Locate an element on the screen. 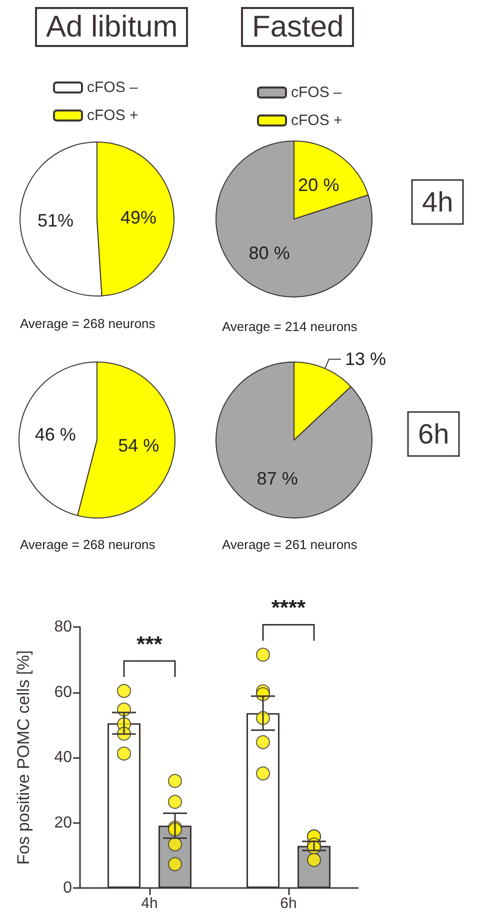  data-label: 87 % is located at coordinates (277, 478).